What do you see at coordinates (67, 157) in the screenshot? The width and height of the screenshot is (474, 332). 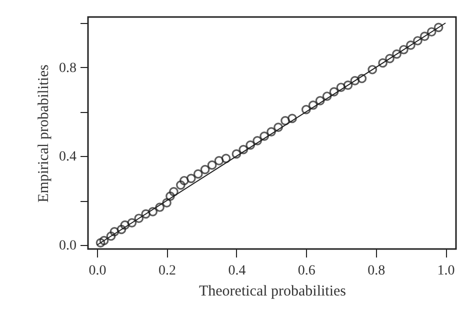 I see `y-tick-label: 0.4` at bounding box center [67, 157].